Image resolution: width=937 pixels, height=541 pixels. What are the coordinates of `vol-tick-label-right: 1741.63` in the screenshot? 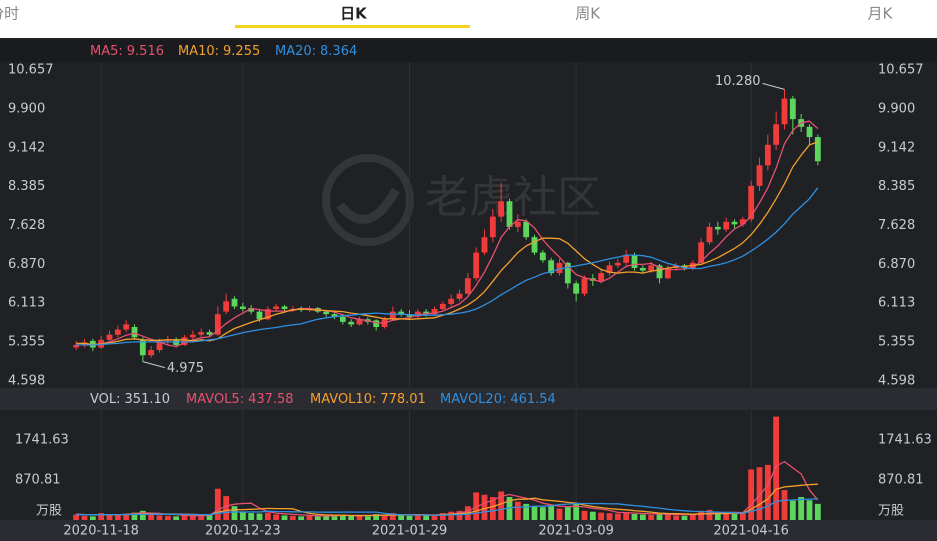 It's located at (905, 439).